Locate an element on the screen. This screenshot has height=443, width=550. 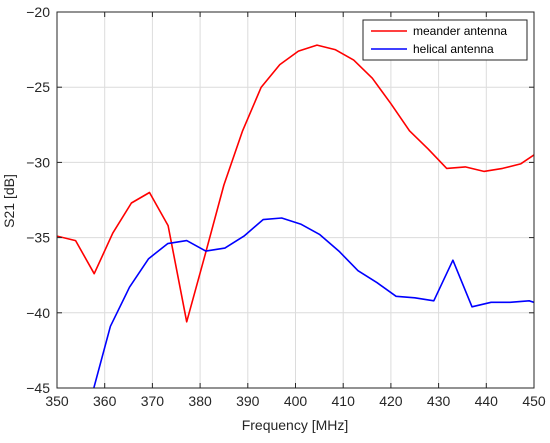
x-tick-label: 430 is located at coordinates (439, 401).